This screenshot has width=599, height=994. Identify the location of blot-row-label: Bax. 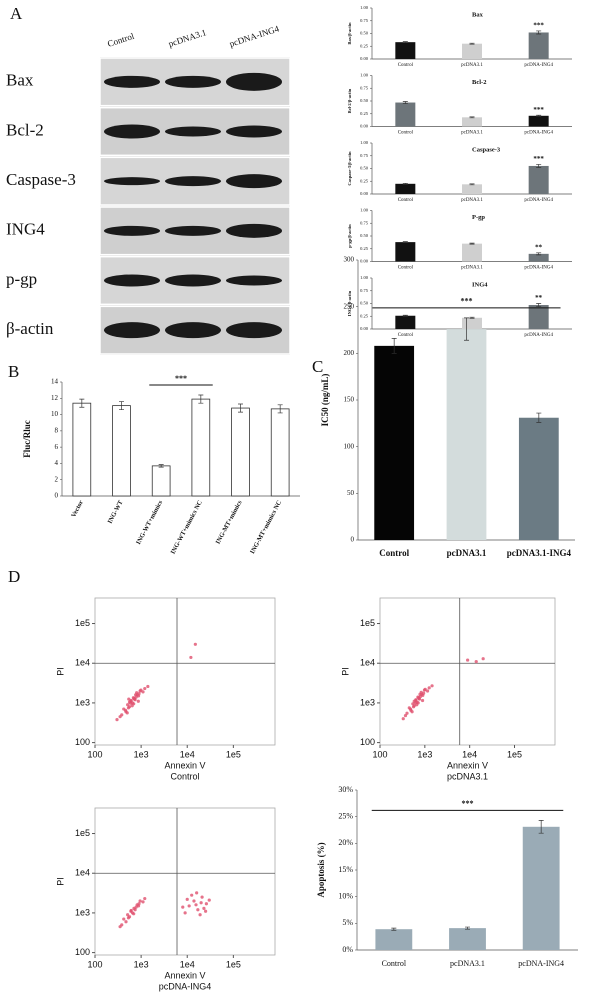
(20, 80).